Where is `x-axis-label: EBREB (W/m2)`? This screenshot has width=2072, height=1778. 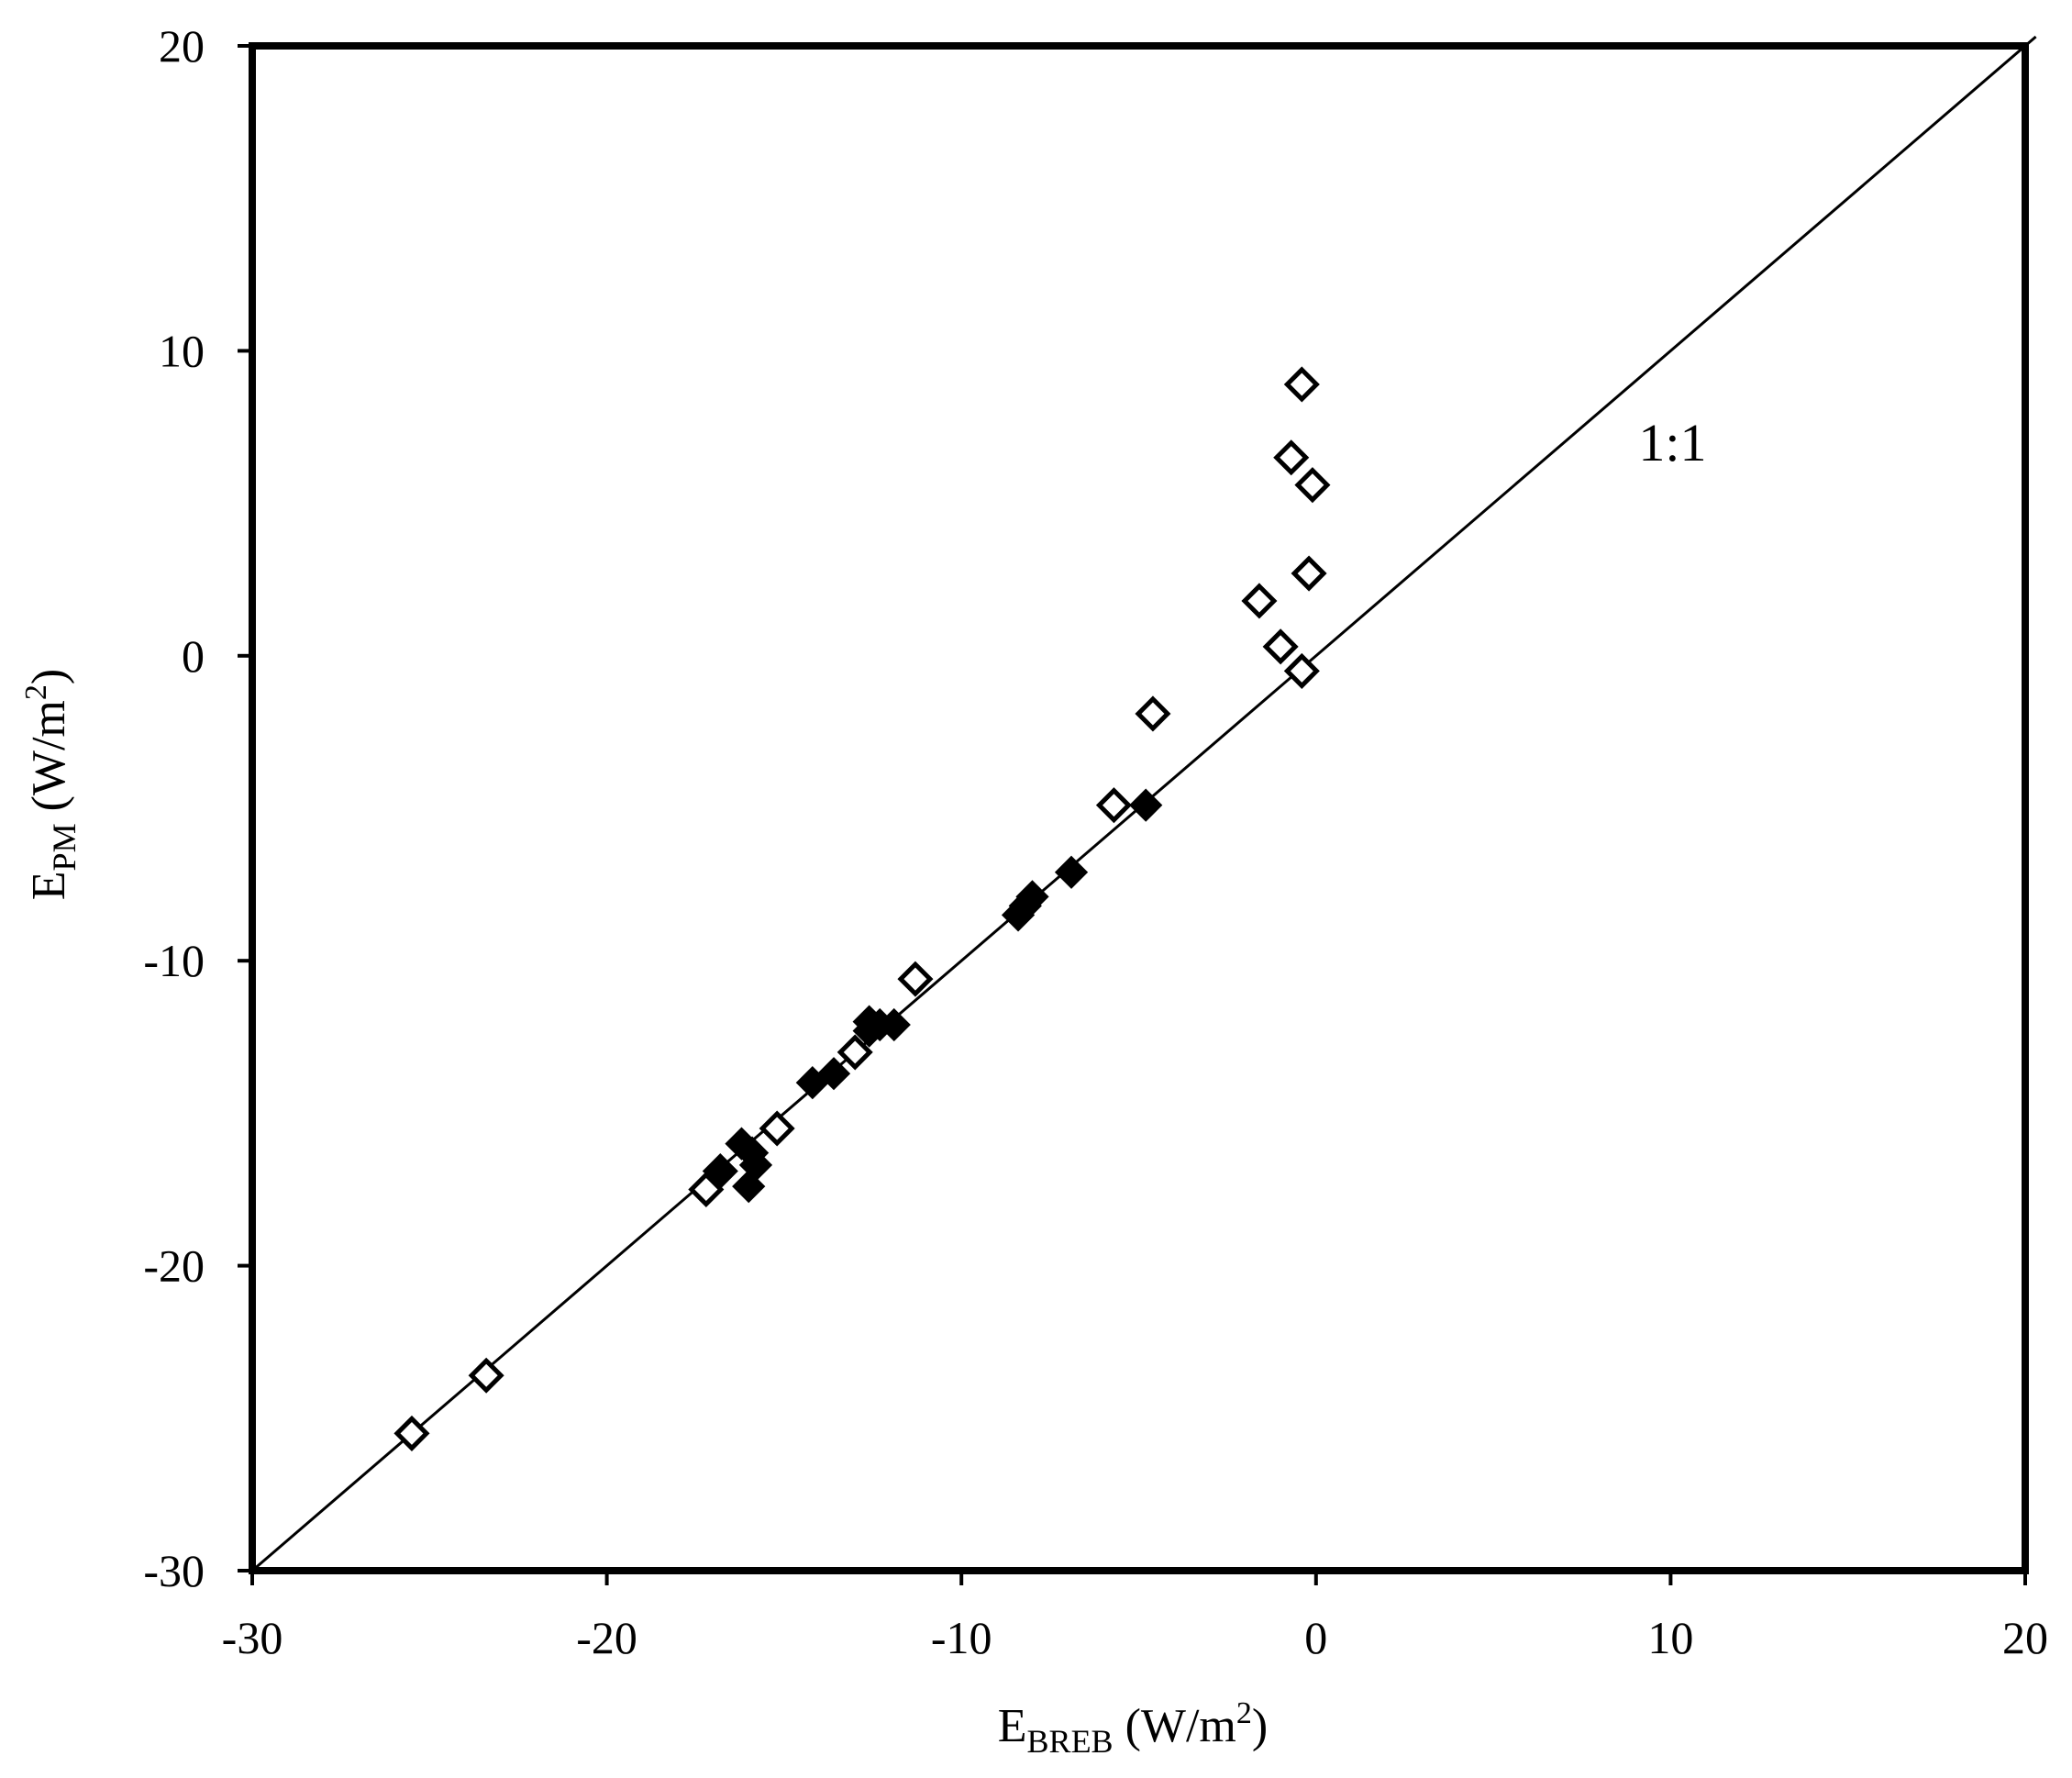 x-axis-label: EBREB (W/m2) is located at coordinates (1133, 1728).